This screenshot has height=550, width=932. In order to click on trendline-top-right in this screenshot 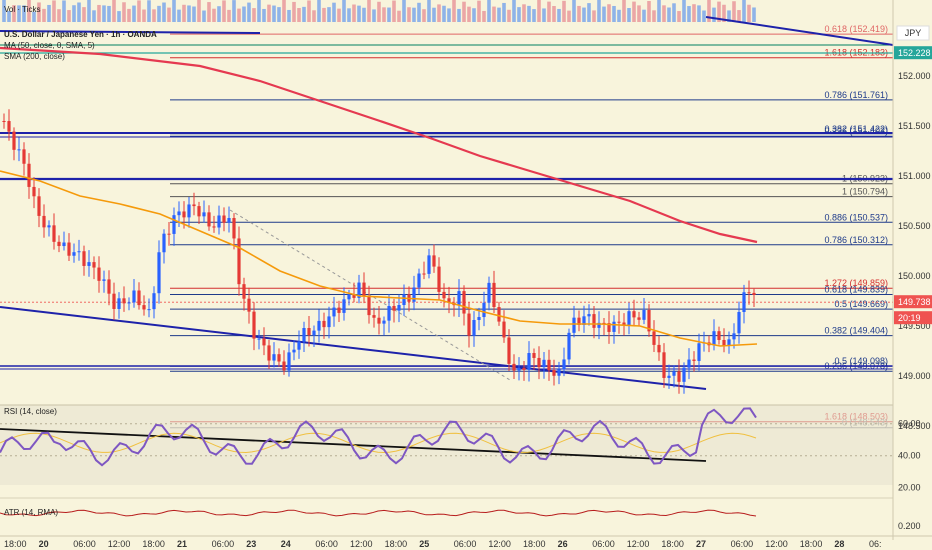, I will do `click(799, 31)`.